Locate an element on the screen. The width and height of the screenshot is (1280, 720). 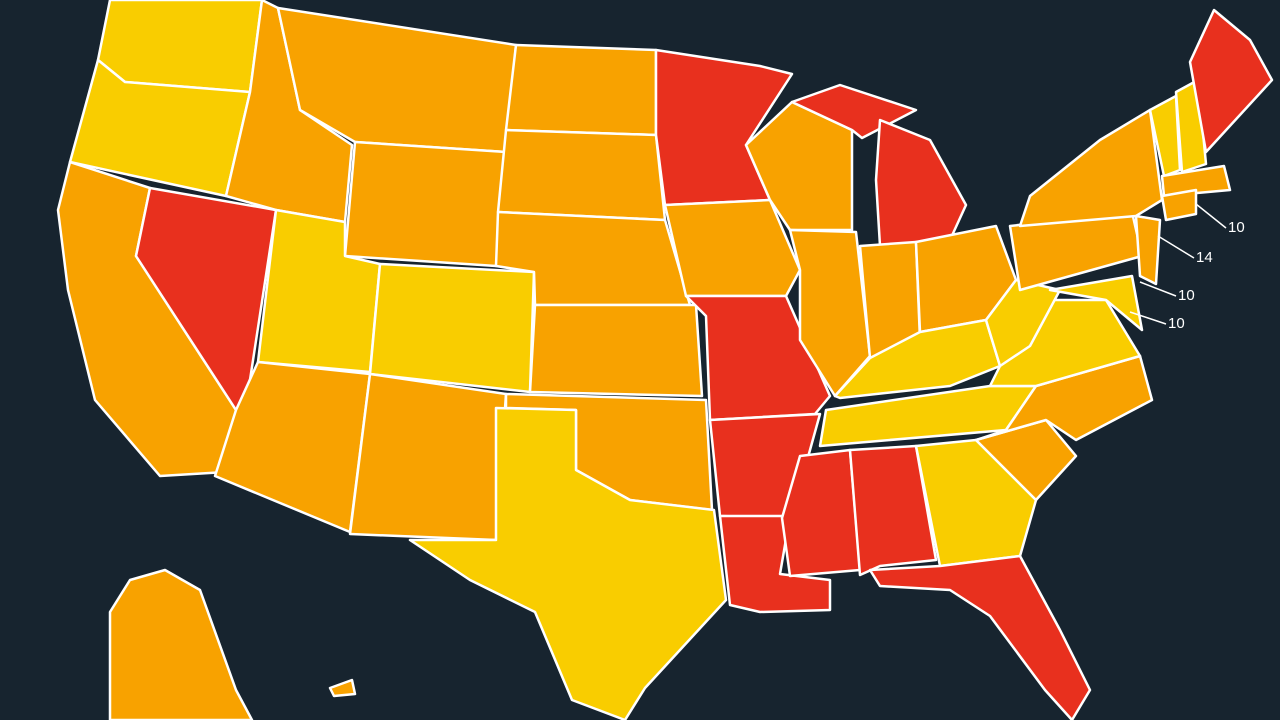
washington is located at coordinates (180, 47).